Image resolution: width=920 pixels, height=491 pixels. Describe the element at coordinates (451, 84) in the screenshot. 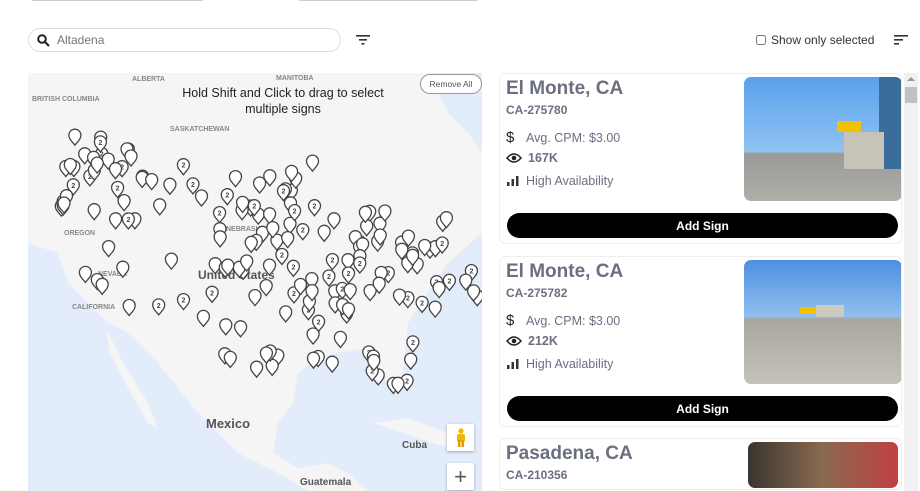

I see `remove-all-button: Remove All` at that location.